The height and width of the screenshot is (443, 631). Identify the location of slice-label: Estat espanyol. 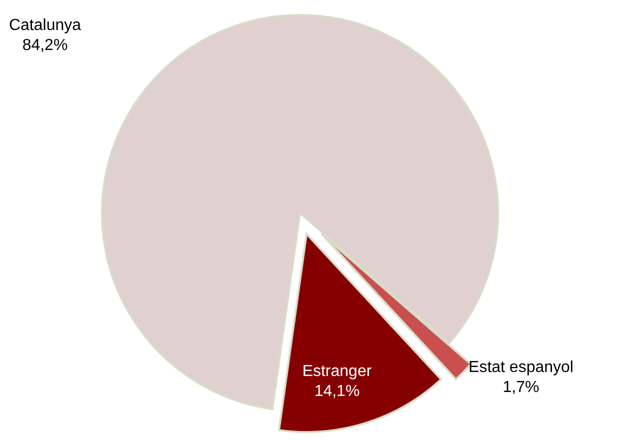
(521, 367).